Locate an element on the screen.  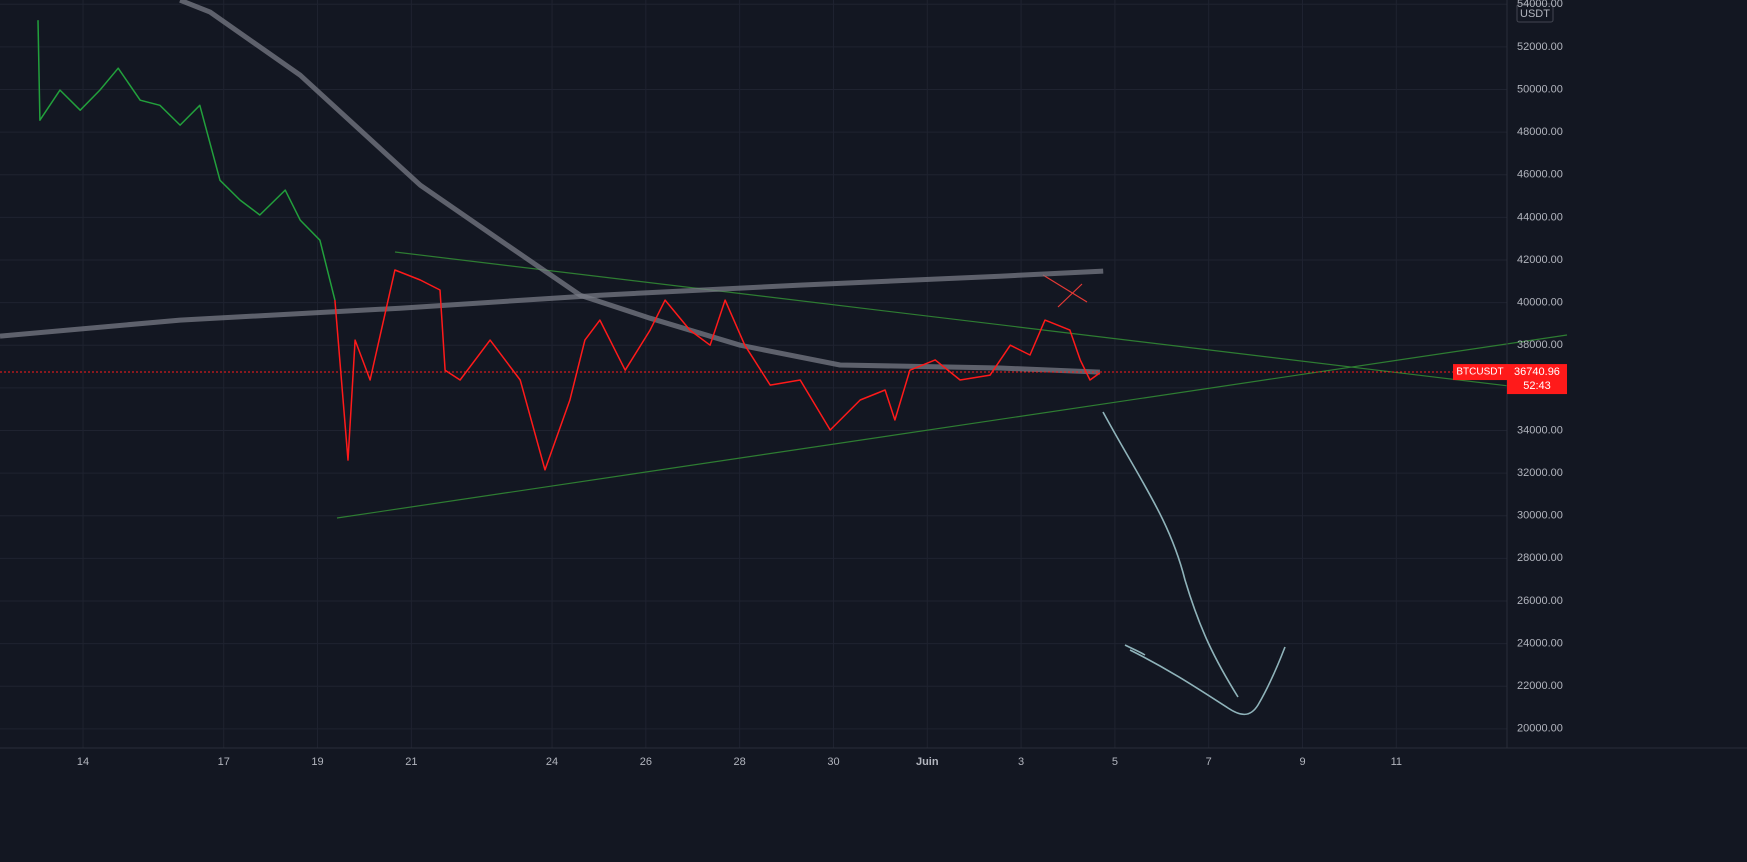
y-tick-label: 24000.00 is located at coordinates (1540, 643).